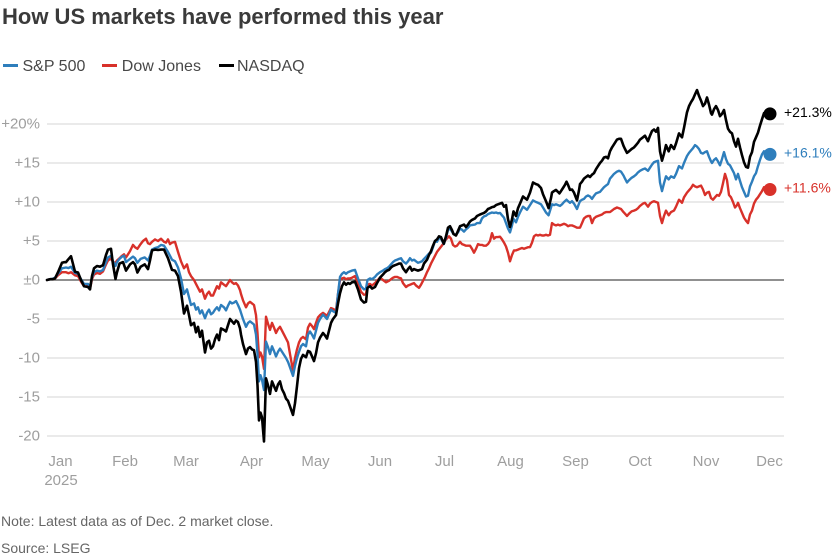  I want to click on svg-text: +15, so click(27, 163).